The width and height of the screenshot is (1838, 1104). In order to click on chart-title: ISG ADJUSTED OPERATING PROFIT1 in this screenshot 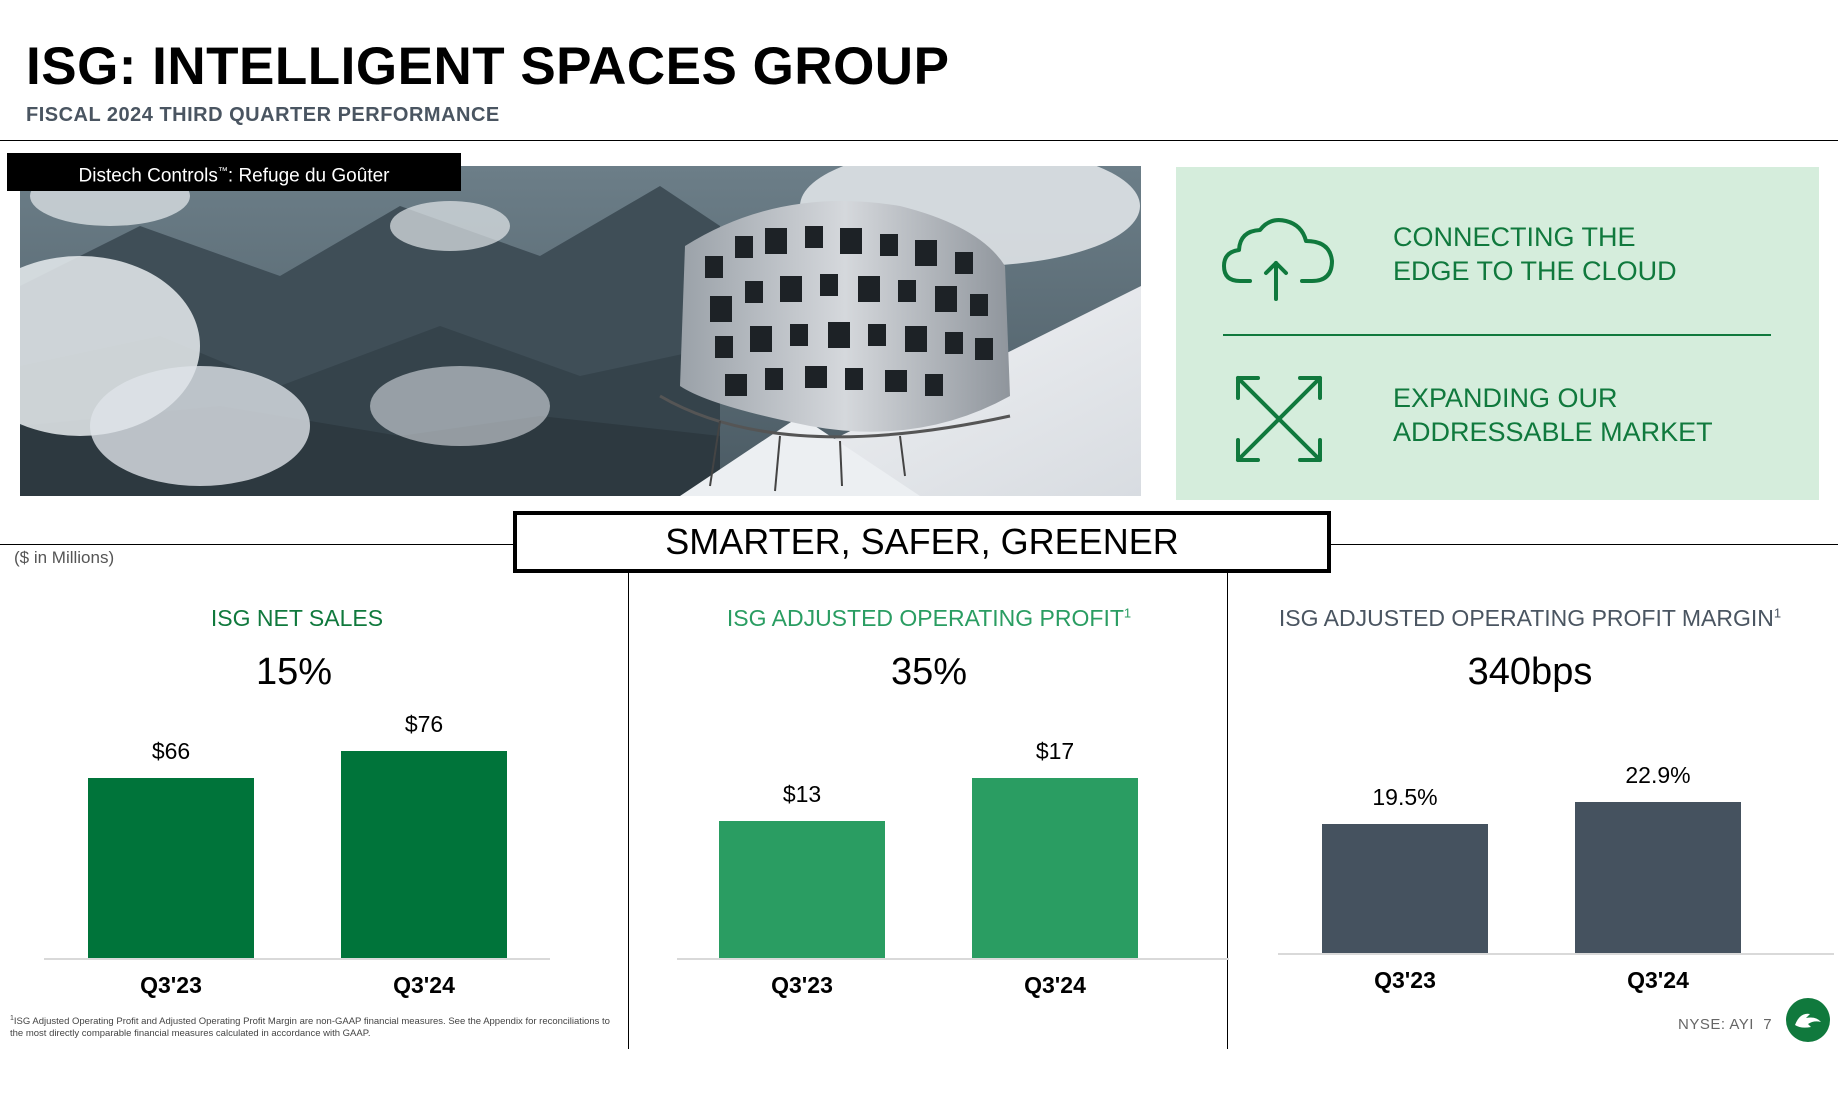, I will do `click(929, 618)`.